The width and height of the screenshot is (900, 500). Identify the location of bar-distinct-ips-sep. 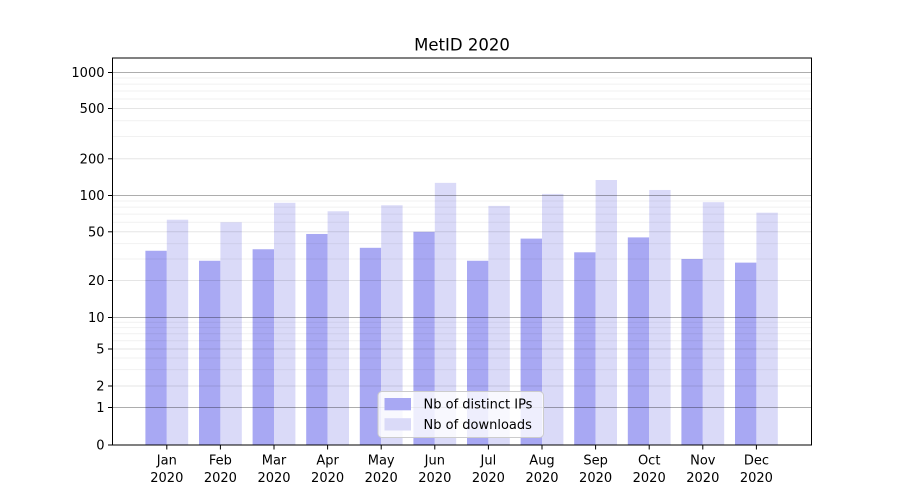
(585, 348).